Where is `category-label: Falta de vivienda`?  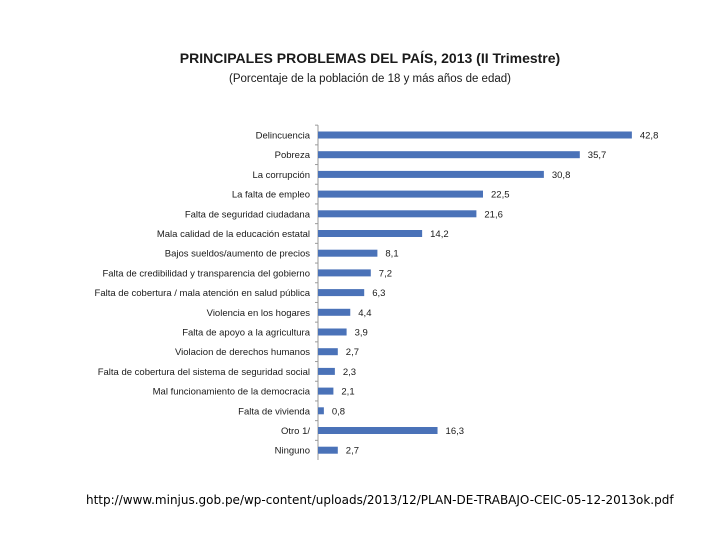 category-label: Falta de vivienda is located at coordinates (274, 411).